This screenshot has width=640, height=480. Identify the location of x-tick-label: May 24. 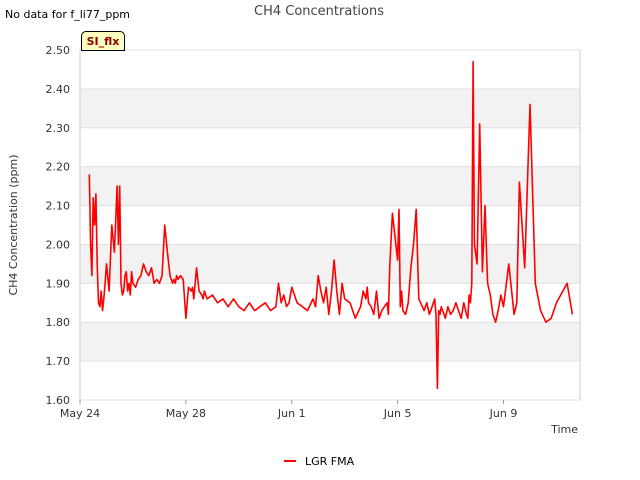
(80, 413).